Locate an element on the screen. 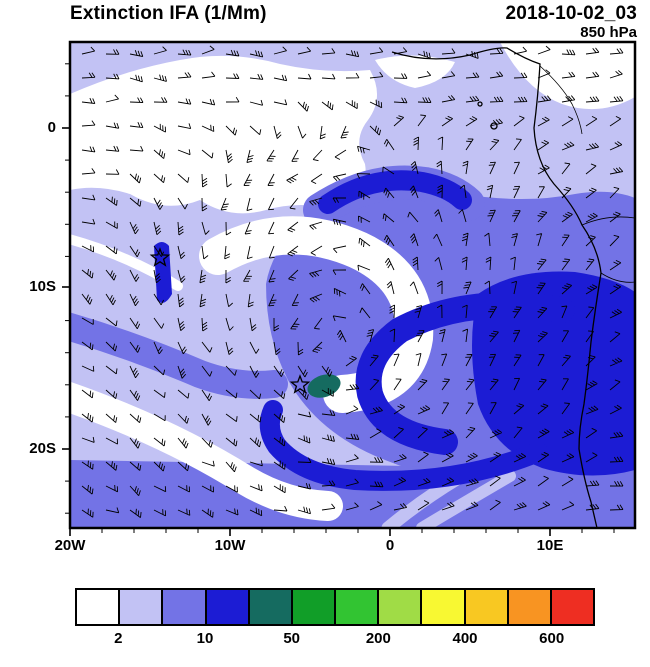 Image resolution: width=650 pixels, height=667 pixels. y-axis-labels: 0 10S 20S is located at coordinates (34, 285).